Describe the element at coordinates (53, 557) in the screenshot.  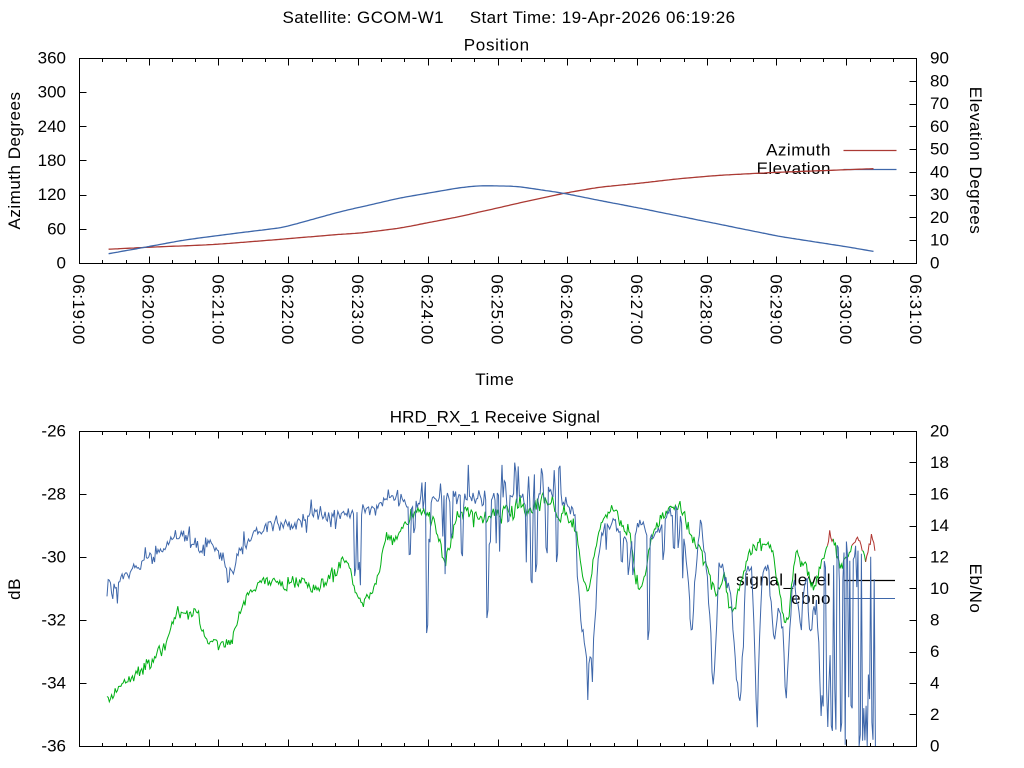
I see `svg-text: -30` at that location.